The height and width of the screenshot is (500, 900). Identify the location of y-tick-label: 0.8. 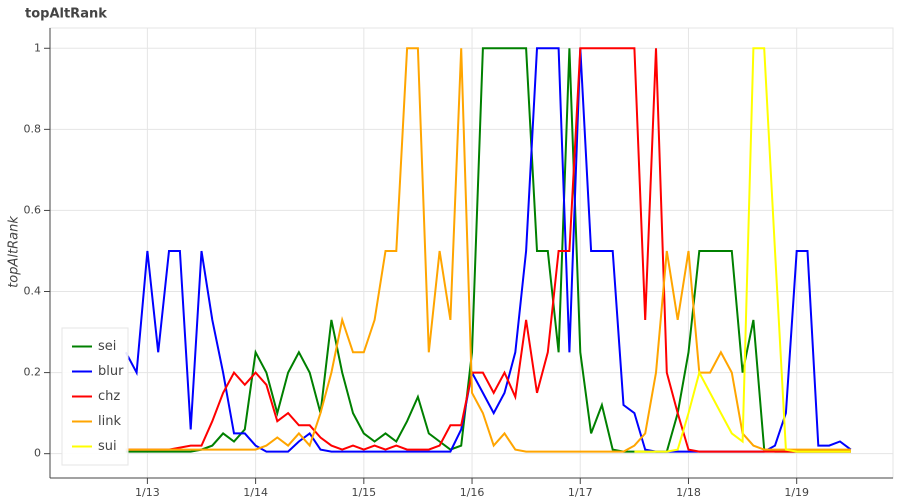
(33, 128).